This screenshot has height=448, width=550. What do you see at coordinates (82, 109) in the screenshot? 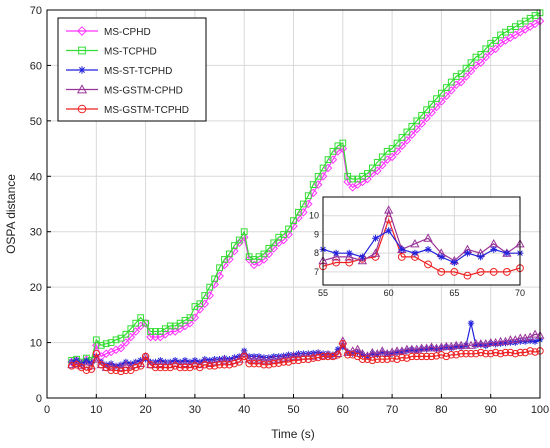
I see `legend-swatch-marker` at bounding box center [82, 109].